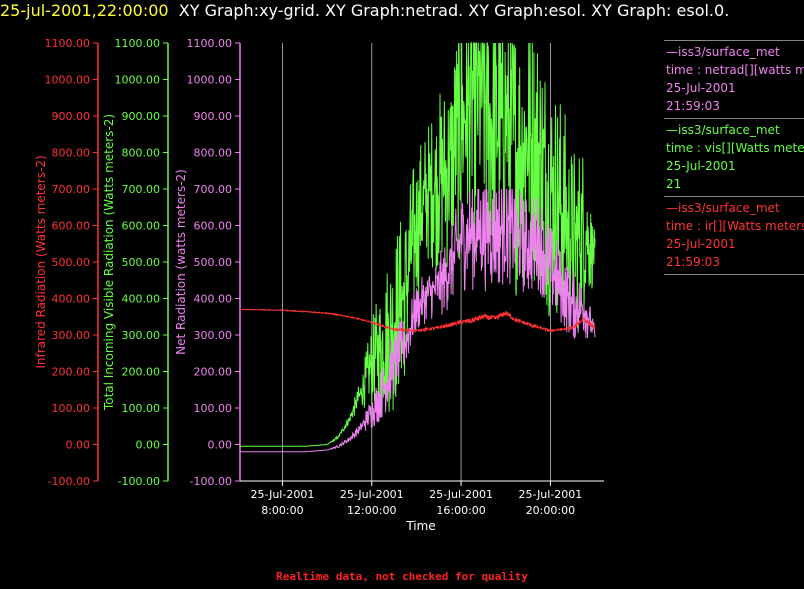 Image resolution: width=804 pixels, height=589 pixels. I want to click on x-tick-label: 16:00:00, so click(460, 510).